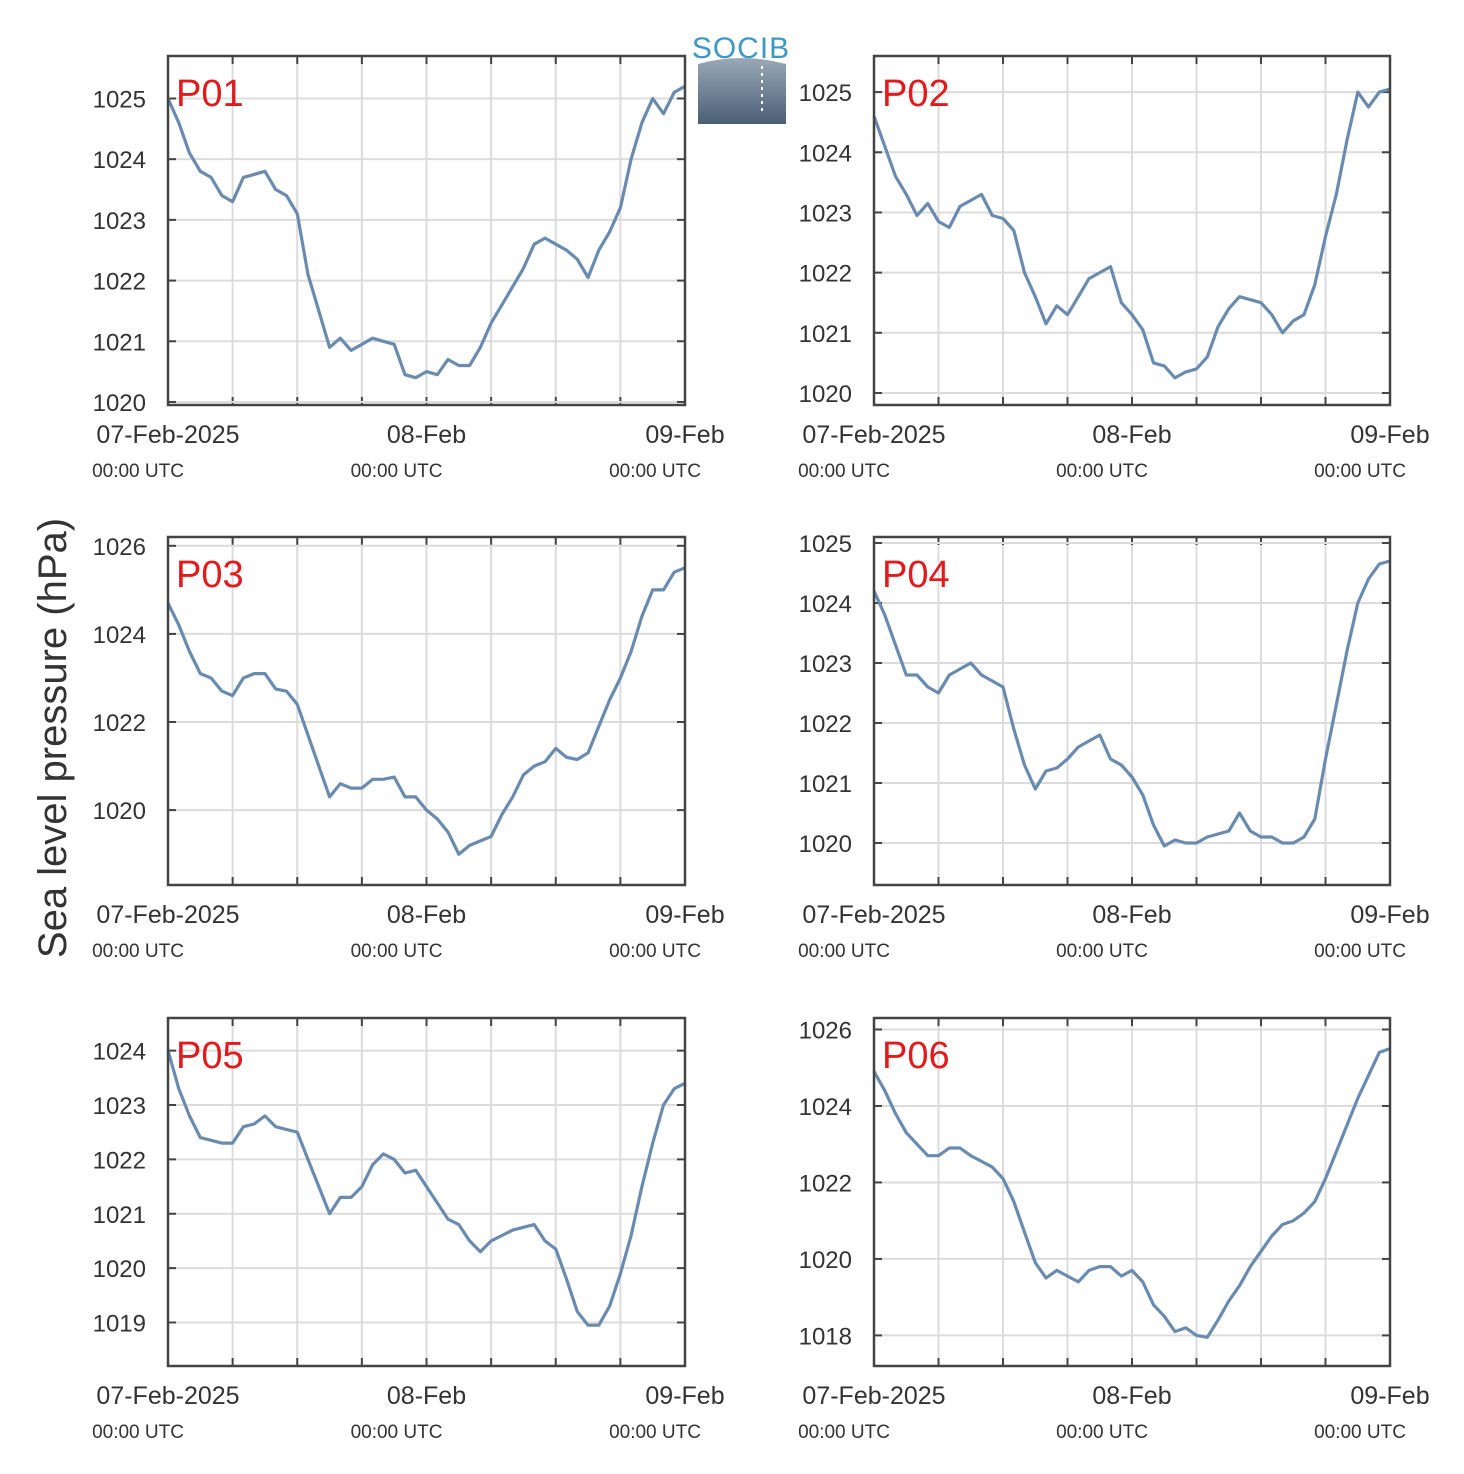 This screenshot has width=1464, height=1474. Describe the element at coordinates (873, 915) in the screenshot. I see `p04-x-tick-label: 07-Feb-2025` at that location.